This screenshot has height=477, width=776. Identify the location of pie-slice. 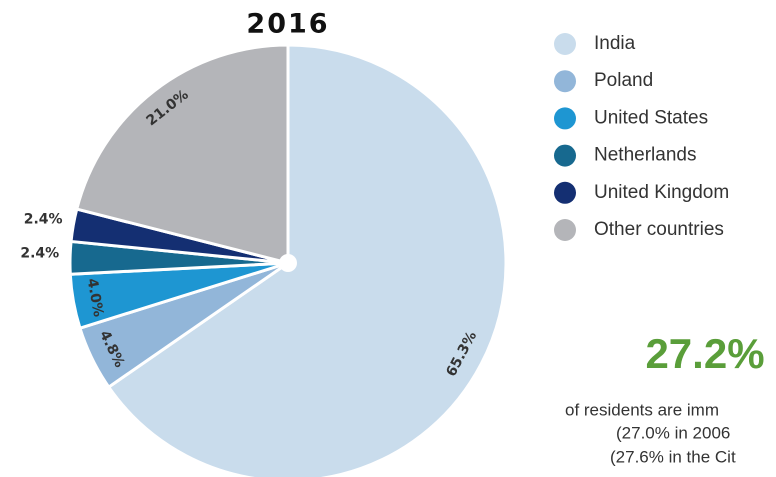
(182, 154).